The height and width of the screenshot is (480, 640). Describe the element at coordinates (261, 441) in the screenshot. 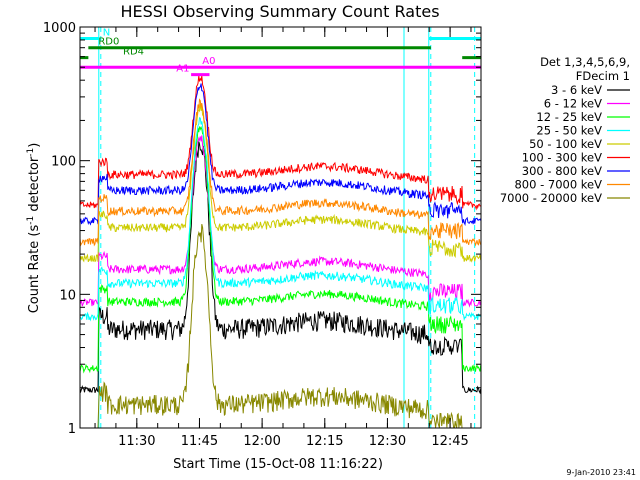

I see `x-tick-label-2: 12:00` at that location.